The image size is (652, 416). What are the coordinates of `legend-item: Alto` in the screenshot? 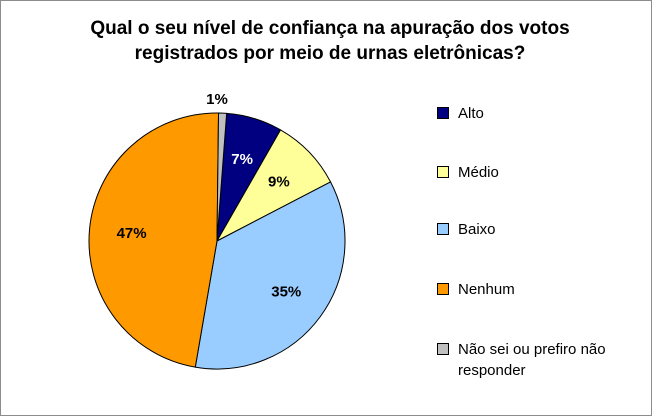 It's located at (532, 113).